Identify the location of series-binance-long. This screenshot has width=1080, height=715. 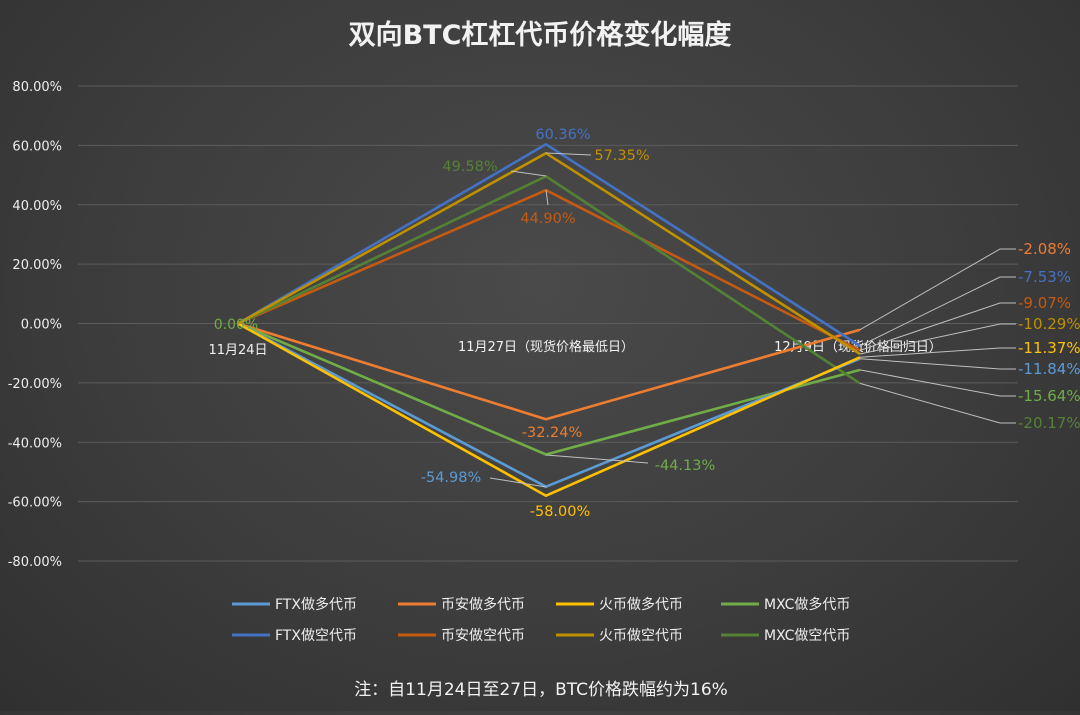
(549, 371).